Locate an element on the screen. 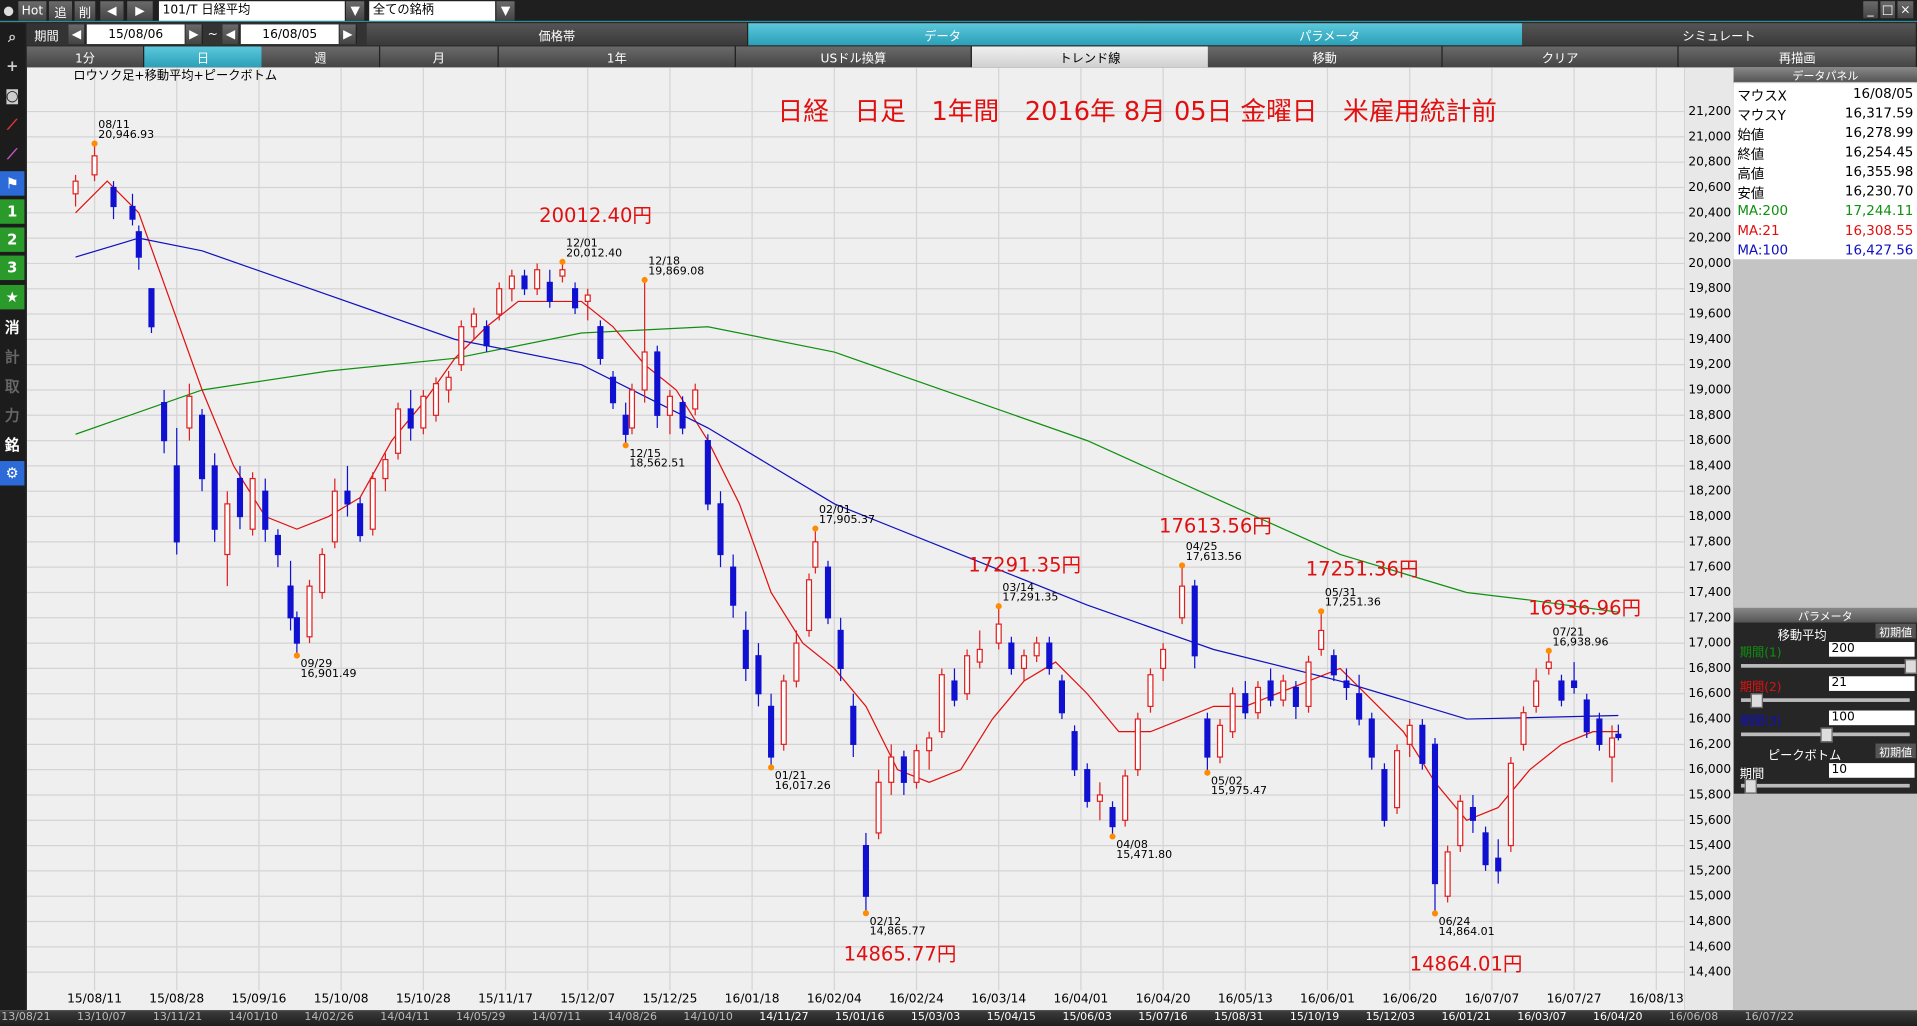 The width and height of the screenshot is (1917, 1026). sidebar-item: 計 is located at coordinates (12, 356).